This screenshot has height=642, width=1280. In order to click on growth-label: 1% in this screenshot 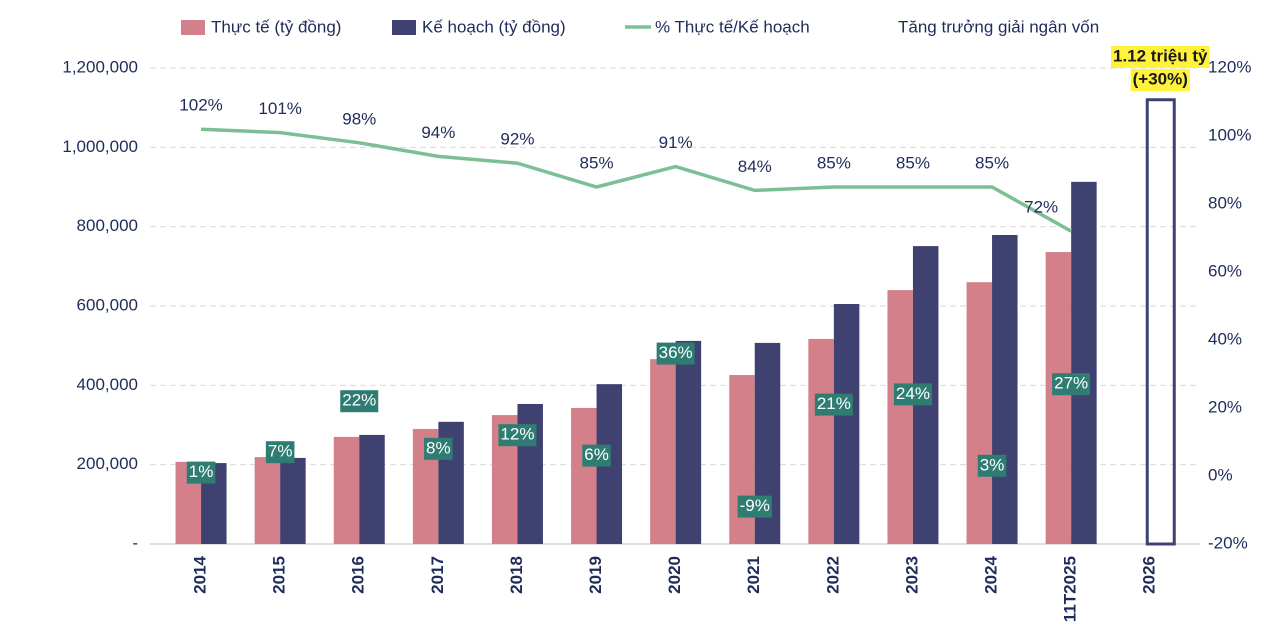, I will do `click(201, 471)`.